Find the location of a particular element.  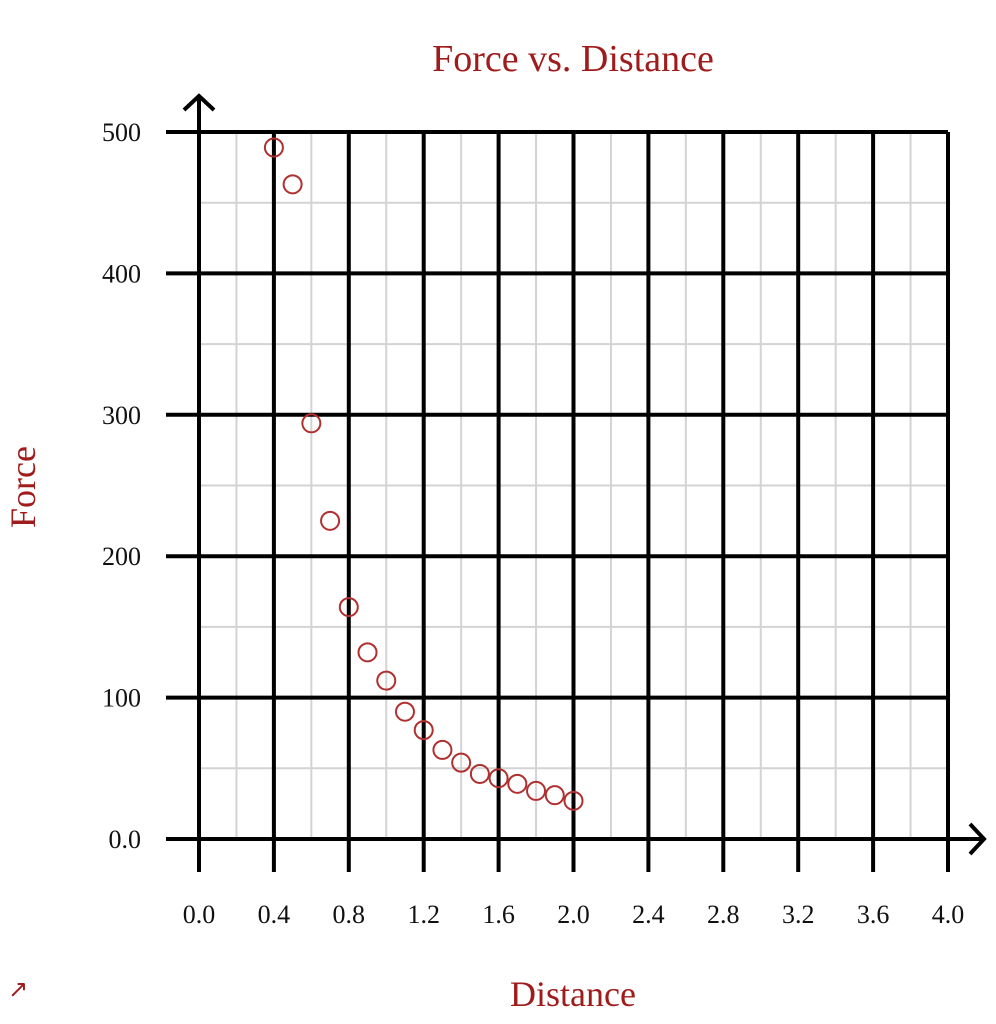

x-tick-label: 0.0 is located at coordinates (199, 914).